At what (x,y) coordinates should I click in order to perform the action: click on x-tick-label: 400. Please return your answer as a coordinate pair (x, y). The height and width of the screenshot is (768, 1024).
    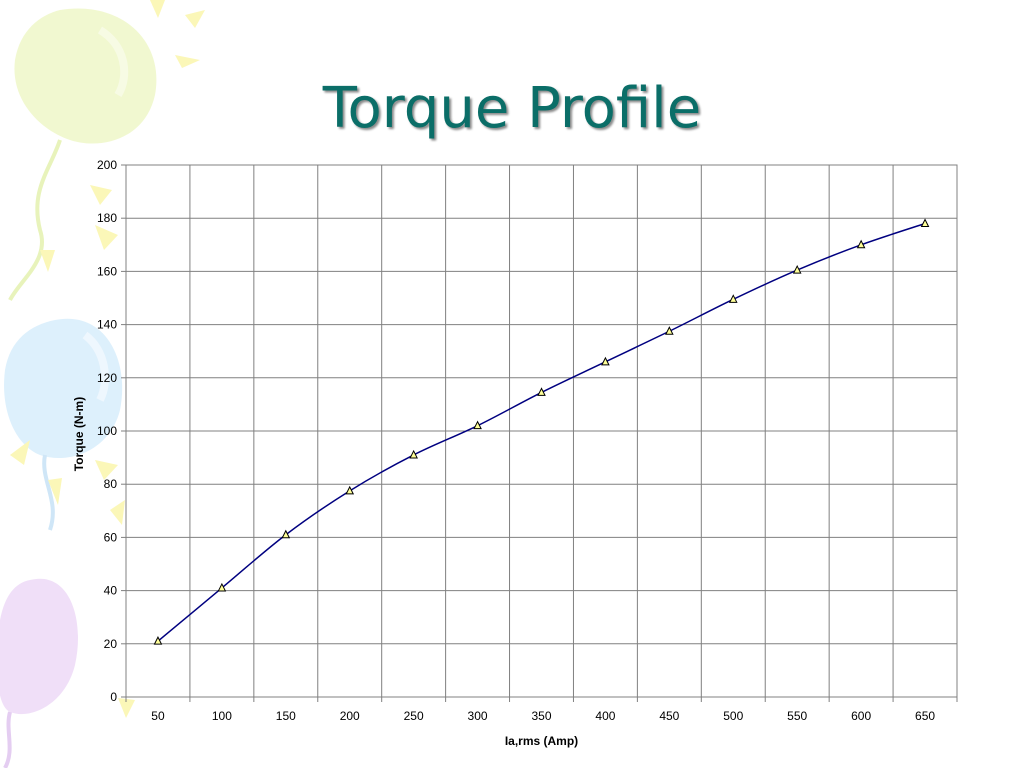
    Looking at the image, I should click on (605, 716).